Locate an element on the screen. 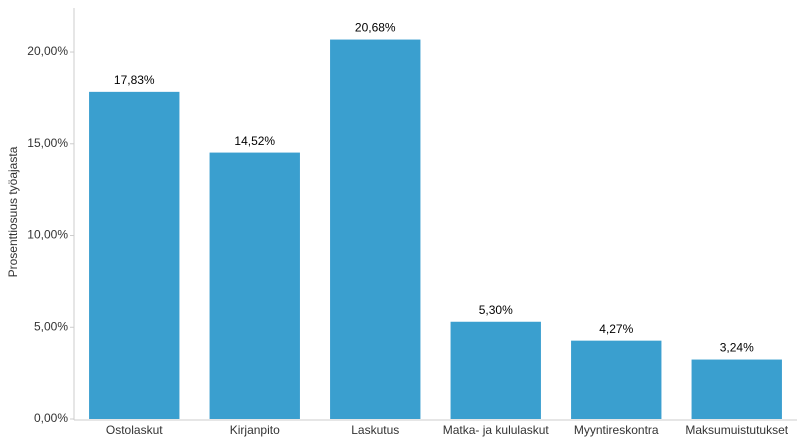  value-label: 17,83% is located at coordinates (134, 80).